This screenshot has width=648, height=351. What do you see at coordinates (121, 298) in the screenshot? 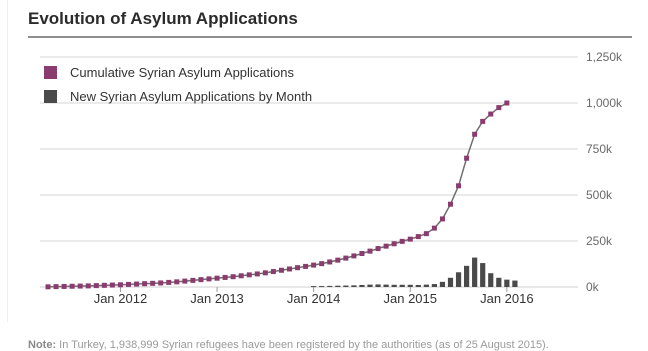
I see `x-tick-label: Jan 2012` at bounding box center [121, 298].